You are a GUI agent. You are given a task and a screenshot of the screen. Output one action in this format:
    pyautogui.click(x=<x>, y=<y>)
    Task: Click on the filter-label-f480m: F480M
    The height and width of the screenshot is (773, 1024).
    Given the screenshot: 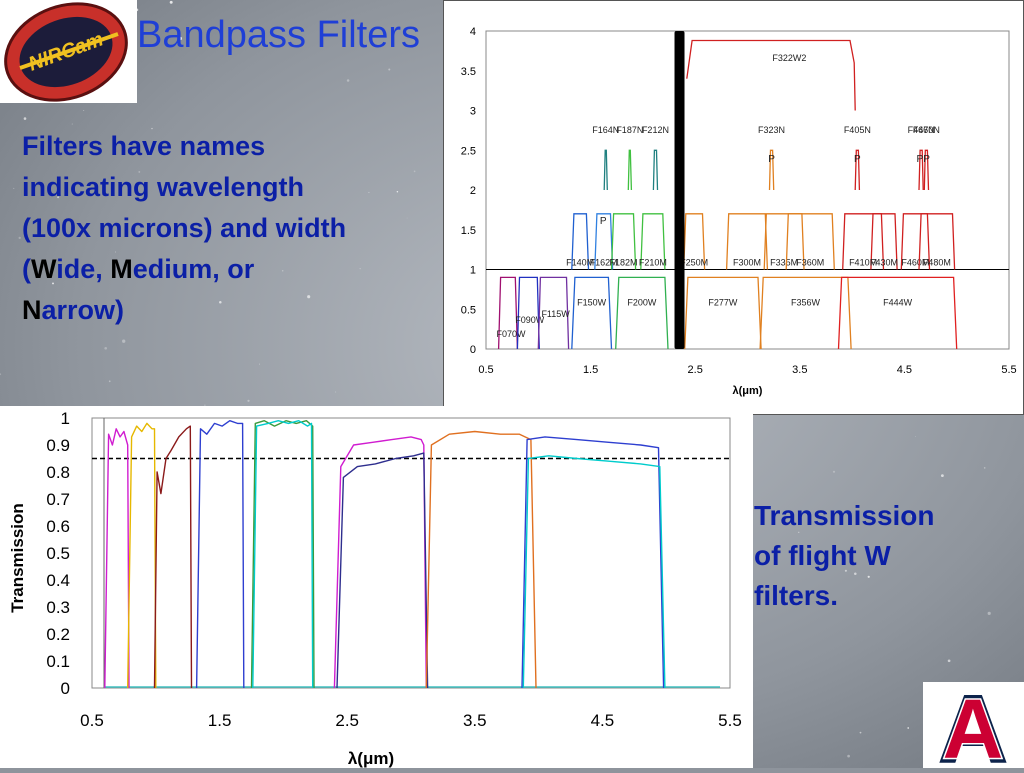 What is the action you would take?
    pyautogui.click(x=937, y=263)
    